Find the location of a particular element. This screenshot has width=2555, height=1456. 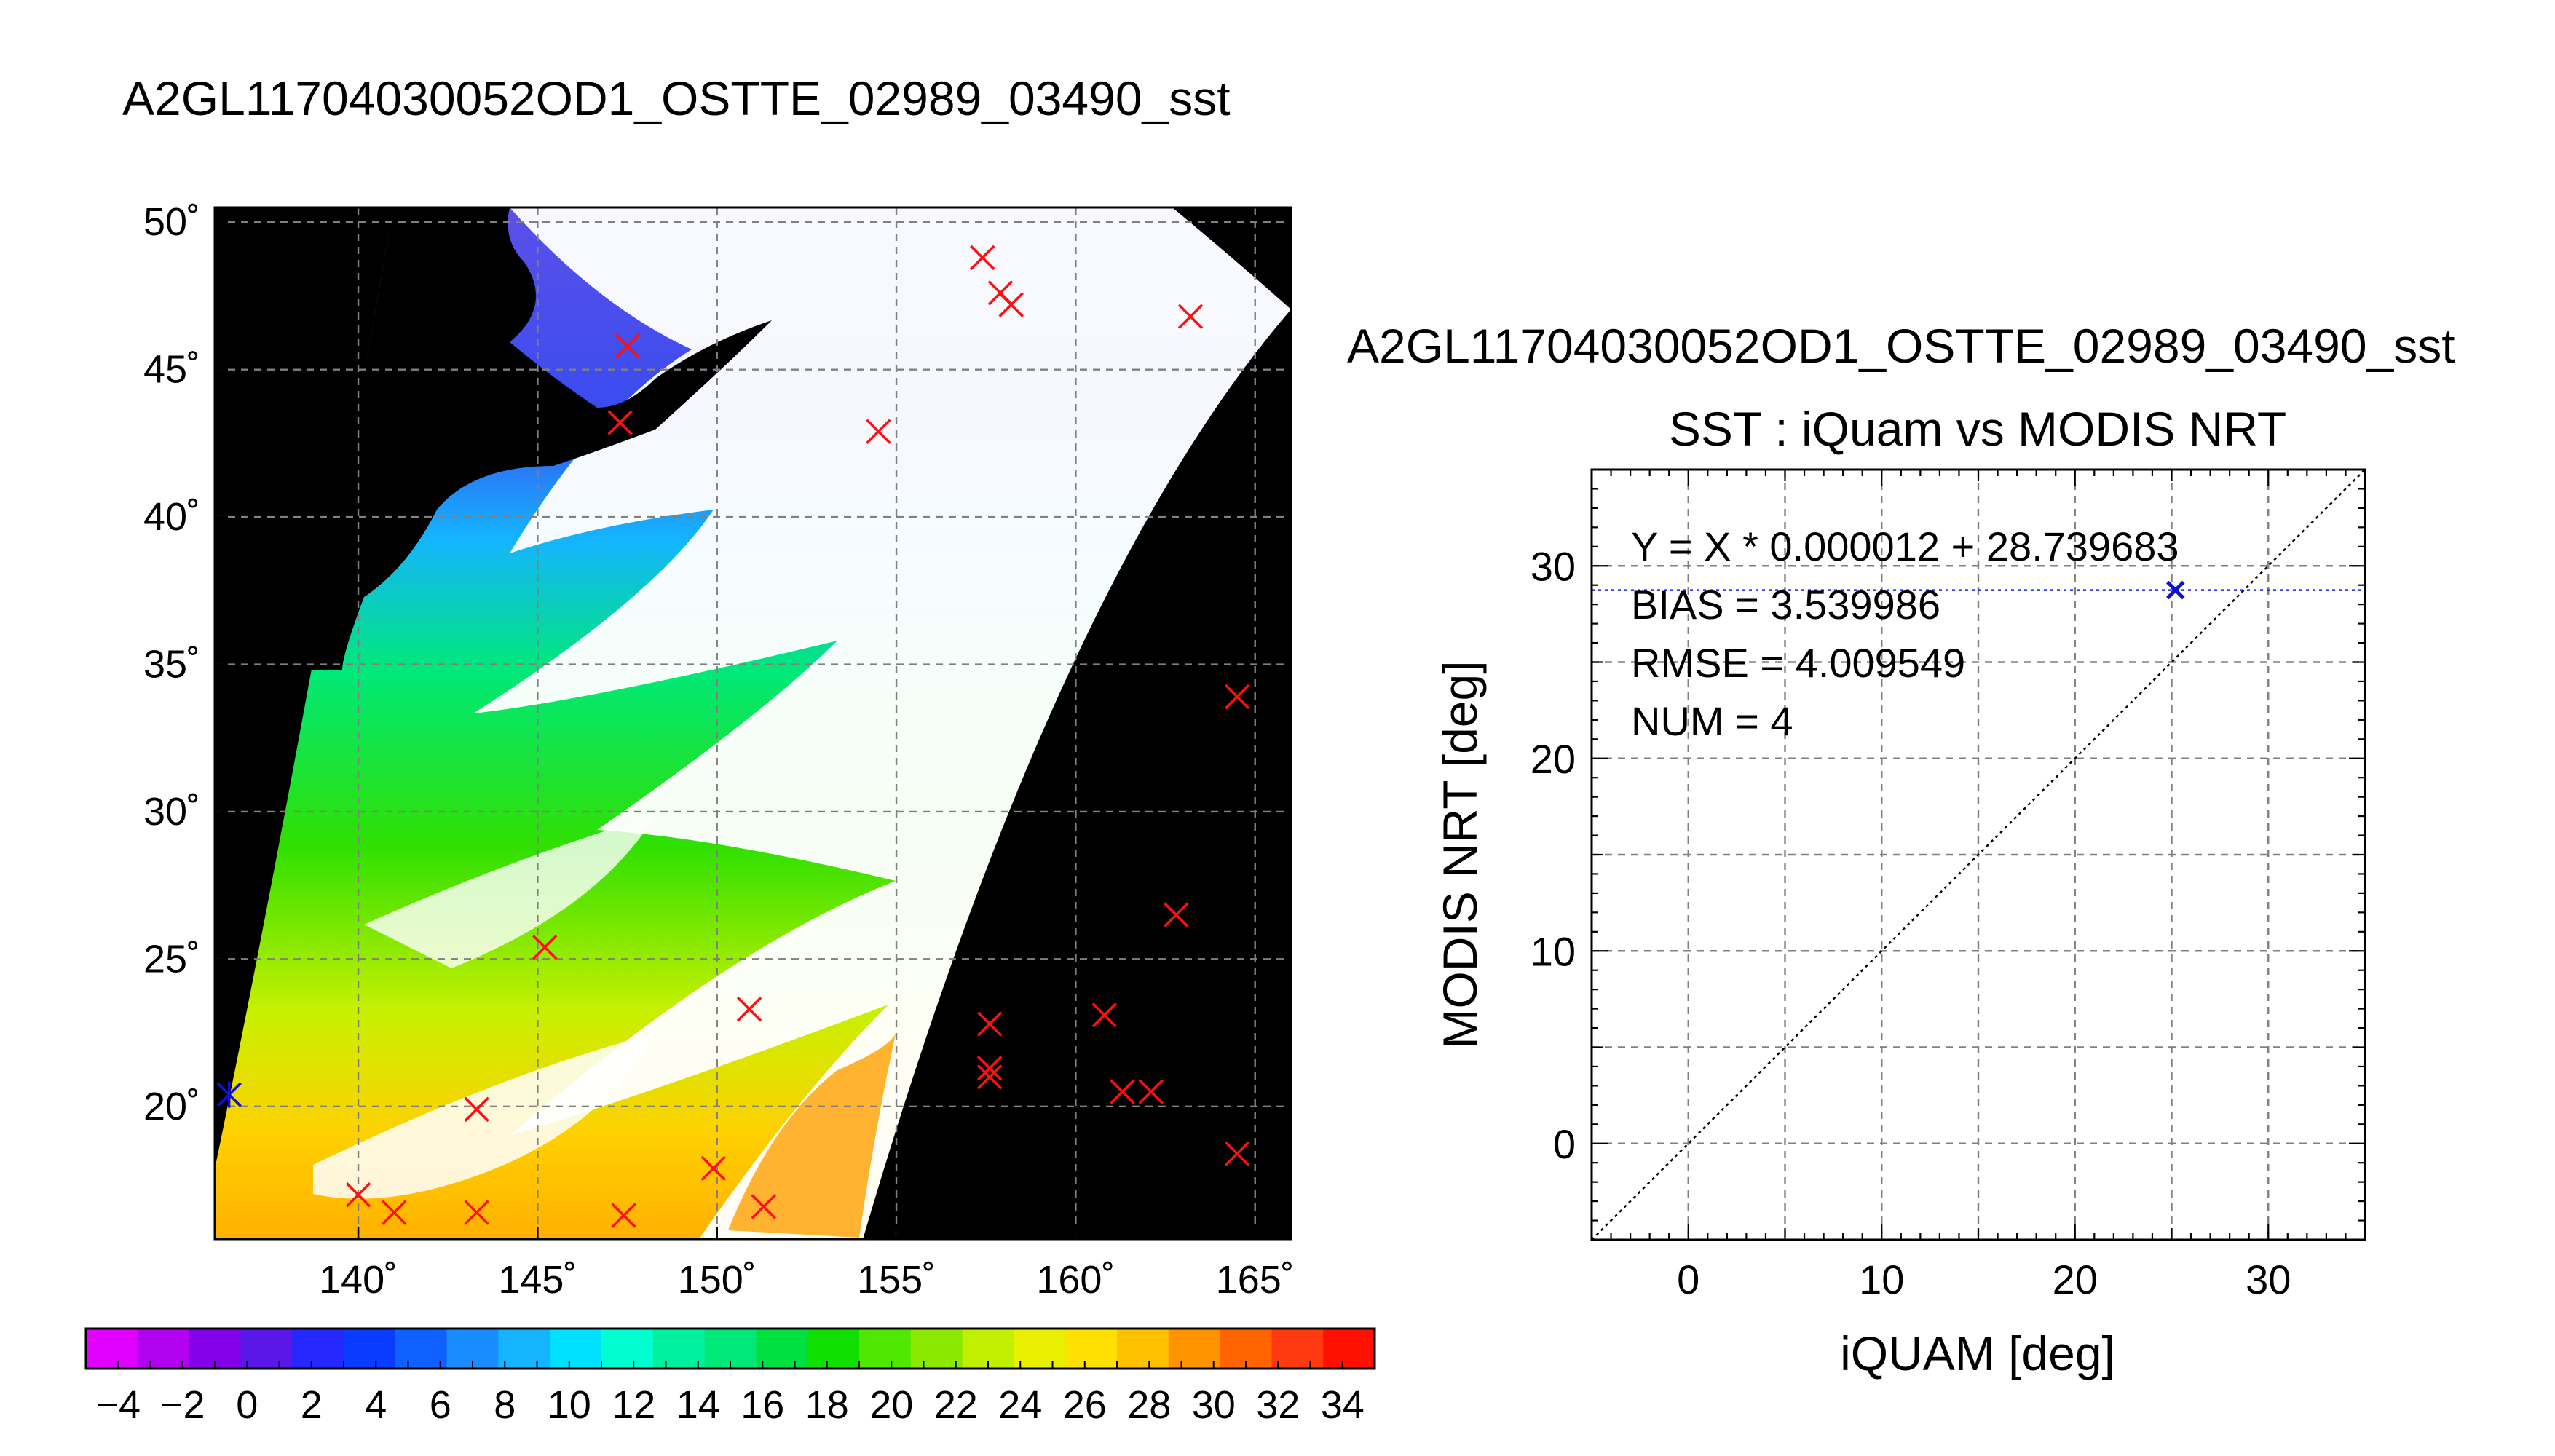

colorbar-tick-label: 30 is located at coordinates (1214, 1405).